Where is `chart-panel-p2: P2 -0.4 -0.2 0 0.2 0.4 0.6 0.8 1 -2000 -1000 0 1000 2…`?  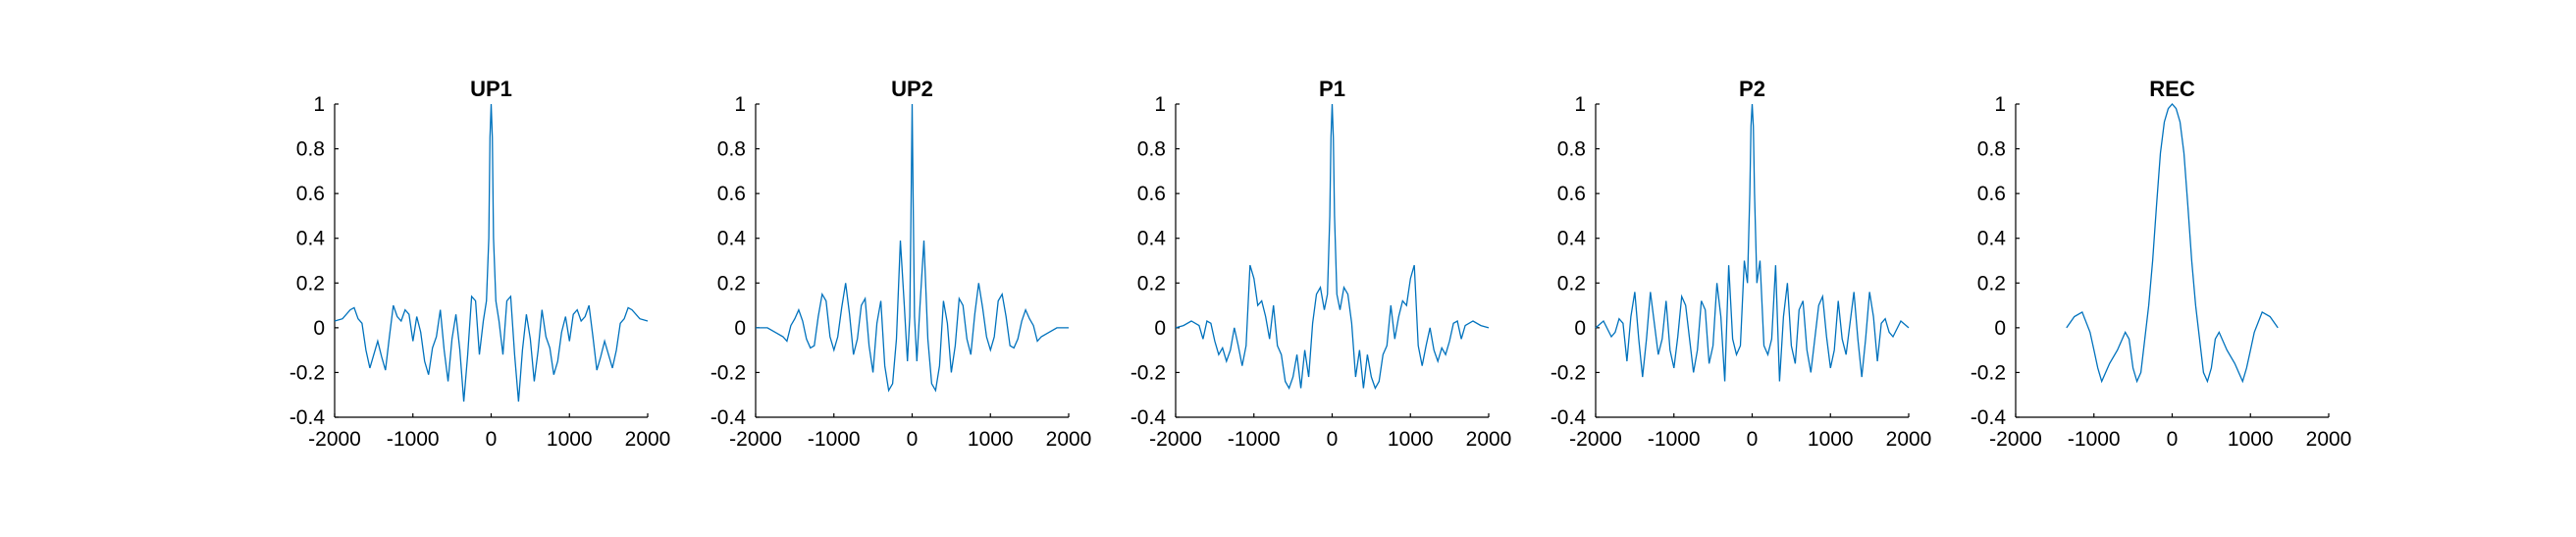 chart-panel-p2: P2 -0.4 -0.2 0 0.2 0.4 0.6 0.8 1 -2000 -1000 0 1000 2… is located at coordinates (1741, 264).